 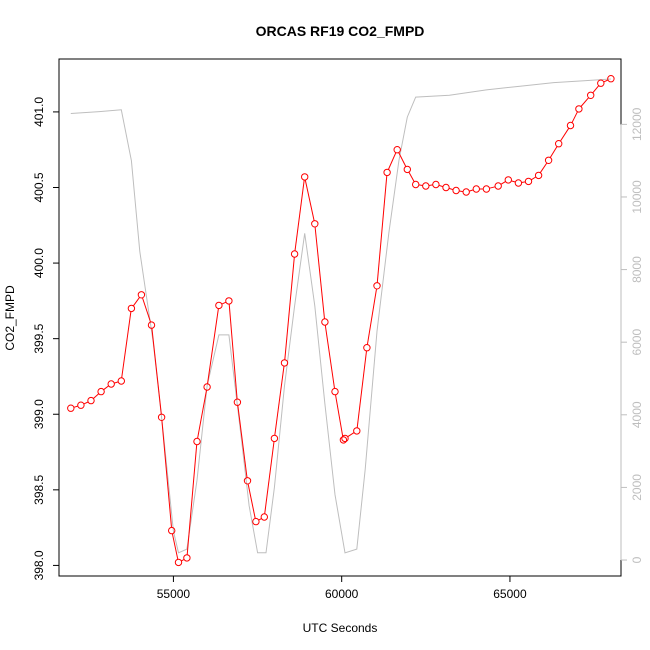 I want to click on y-tick-label: 398.0, so click(x=39, y=565).